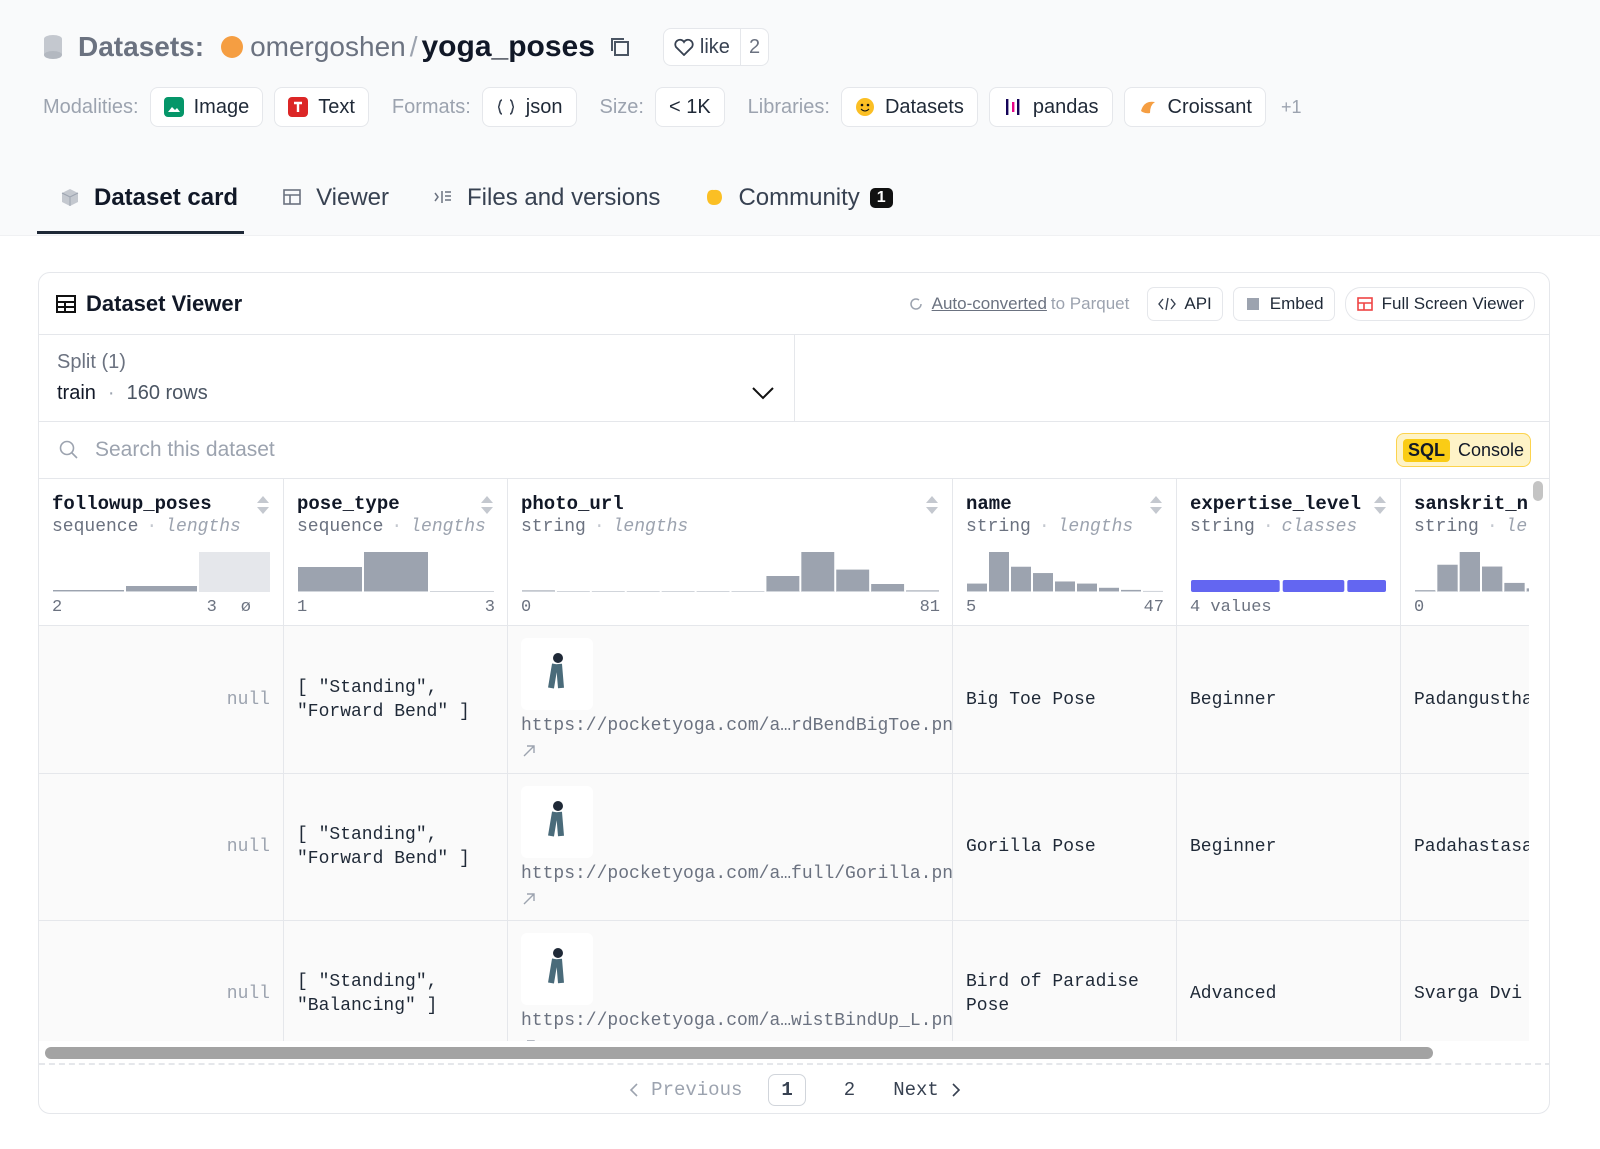 The image size is (1600, 1149). Describe the element at coordinates (556, 676) in the screenshot. I see `pose-figure-part` at that location.